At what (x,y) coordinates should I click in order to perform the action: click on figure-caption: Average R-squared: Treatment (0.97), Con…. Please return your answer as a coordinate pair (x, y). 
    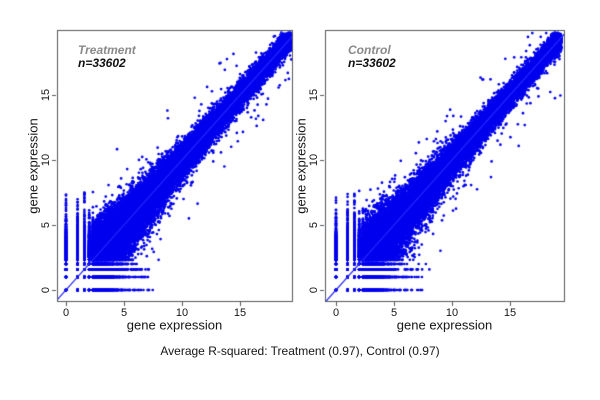
    Looking at the image, I should click on (300, 351).